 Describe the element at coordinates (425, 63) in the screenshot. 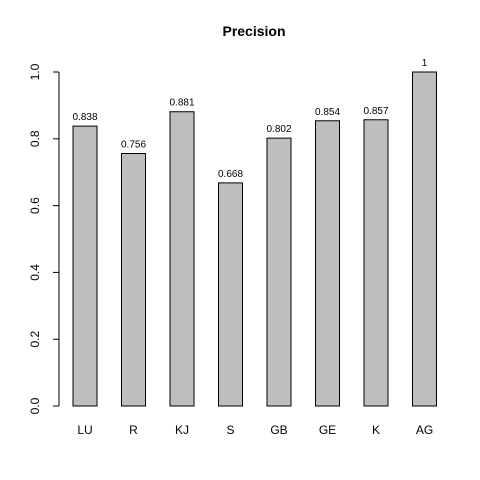

I see `data-label: 1` at that location.